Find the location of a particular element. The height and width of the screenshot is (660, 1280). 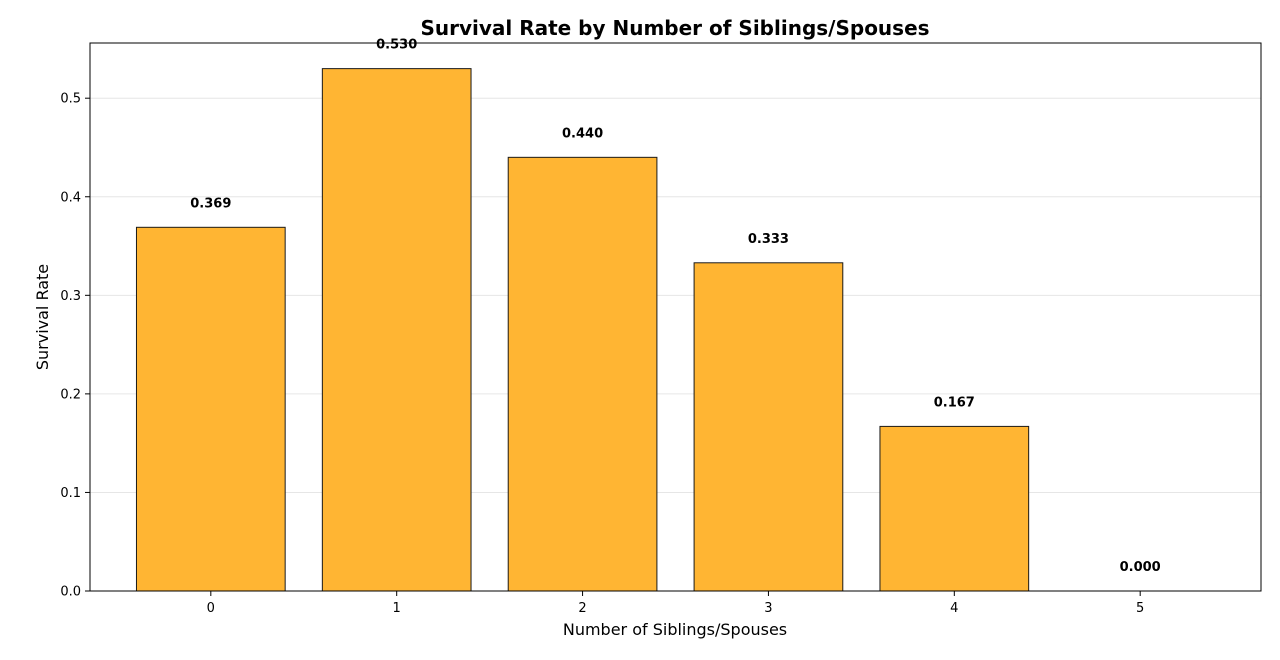

x-tick-label-4: 4 is located at coordinates (954, 608).